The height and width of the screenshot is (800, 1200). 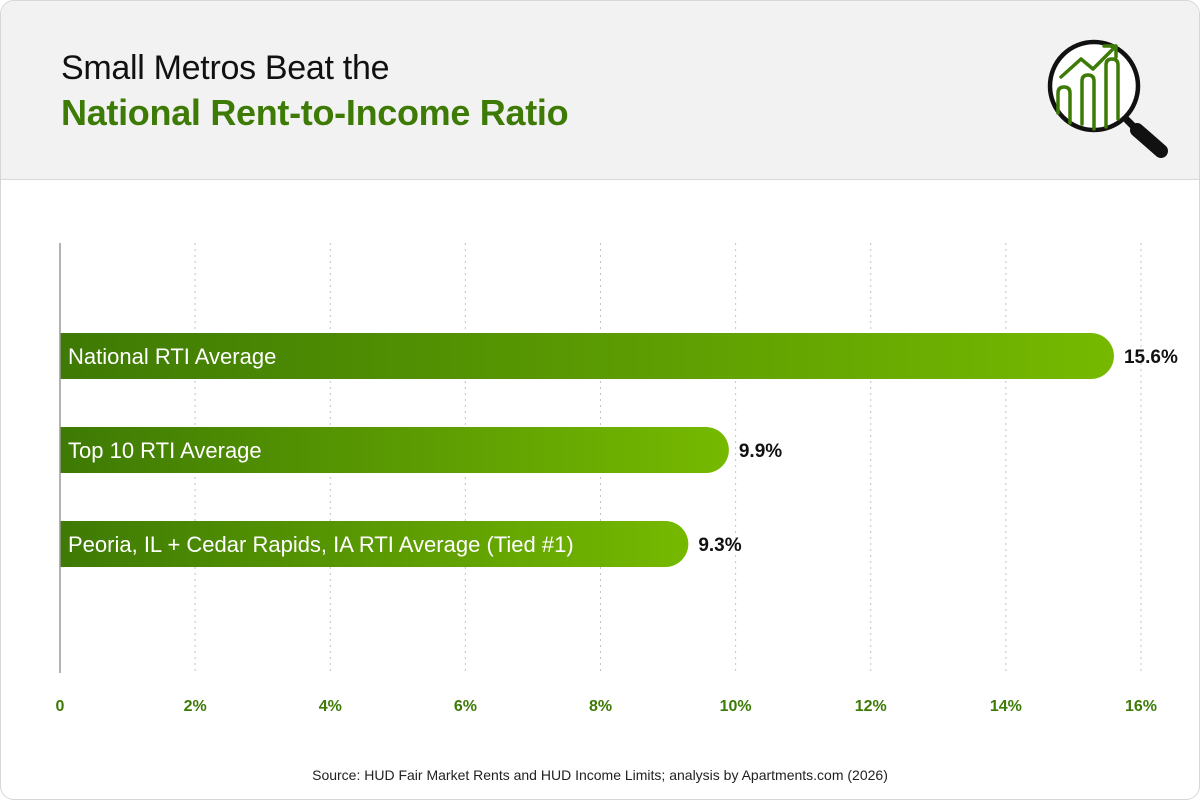 What do you see at coordinates (719, 545) in the screenshot?
I see `bar-value-label: 9.3%` at bounding box center [719, 545].